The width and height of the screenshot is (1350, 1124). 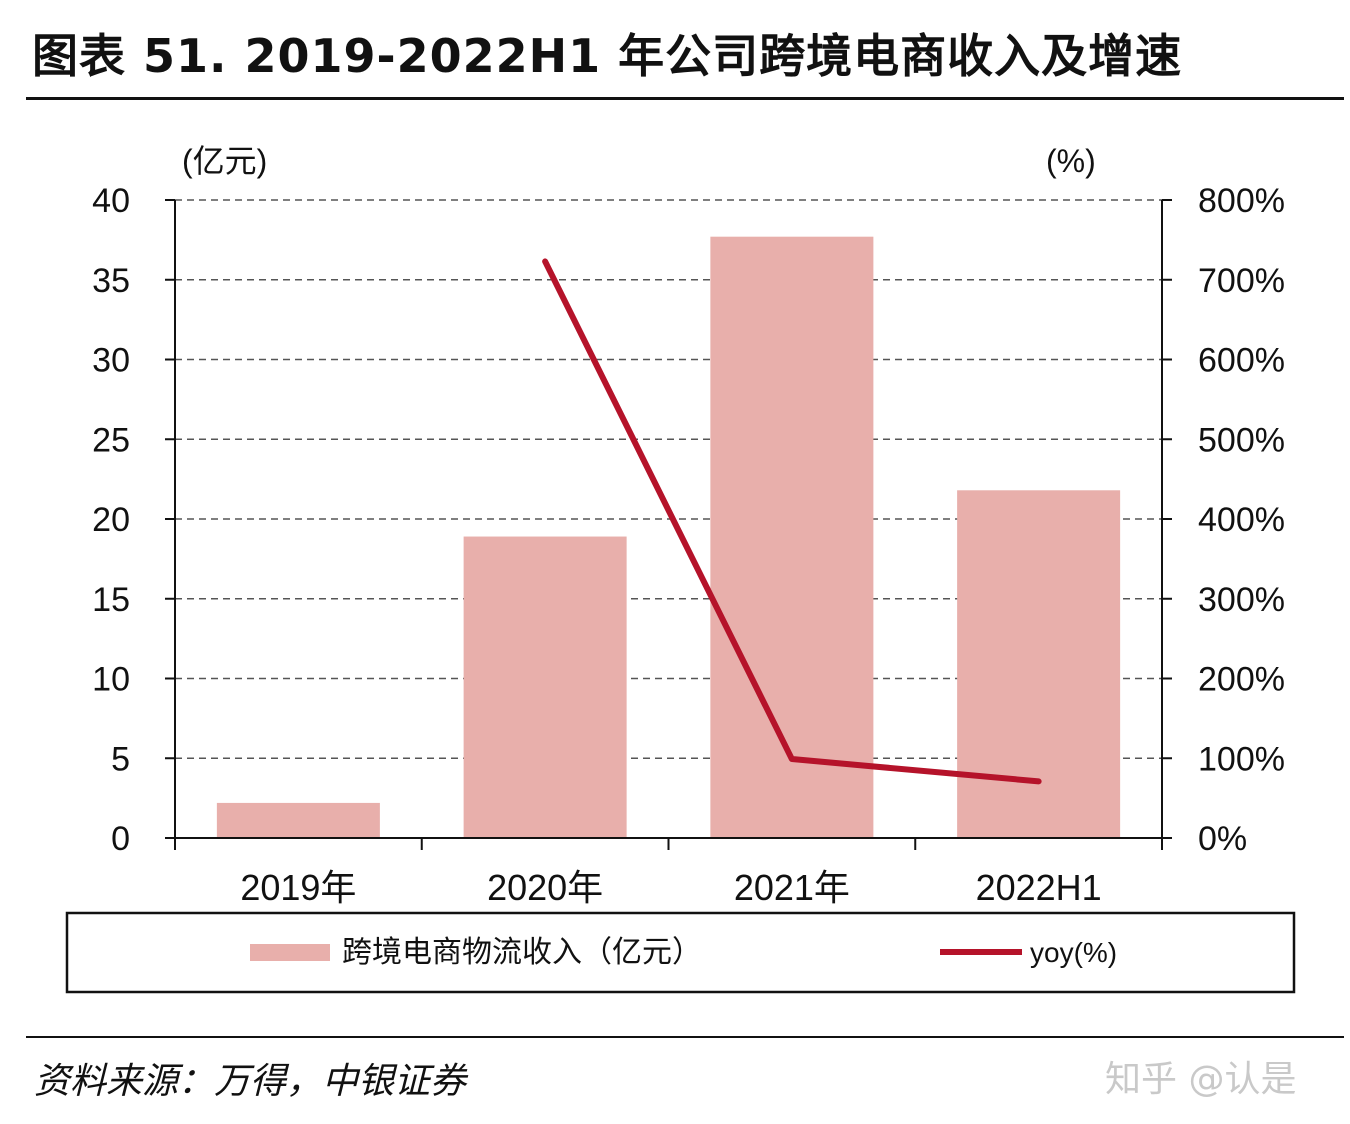 I want to click on left-tick-label: 30, so click(x=111, y=361).